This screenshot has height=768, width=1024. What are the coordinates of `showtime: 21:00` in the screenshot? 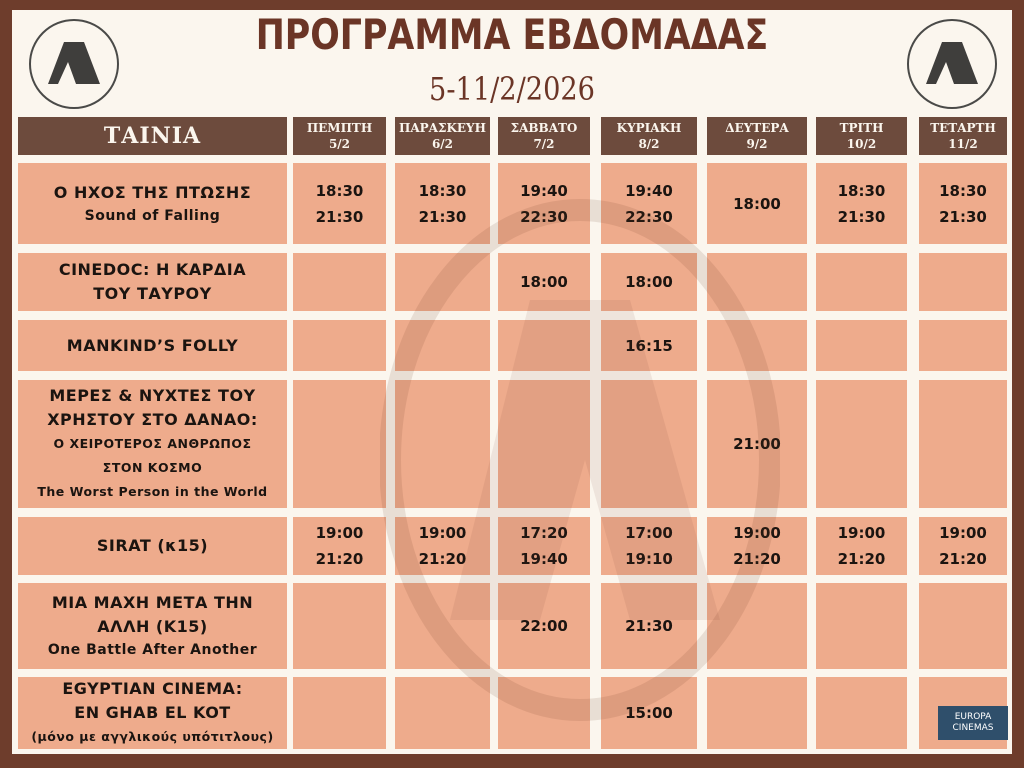 It's located at (757, 444).